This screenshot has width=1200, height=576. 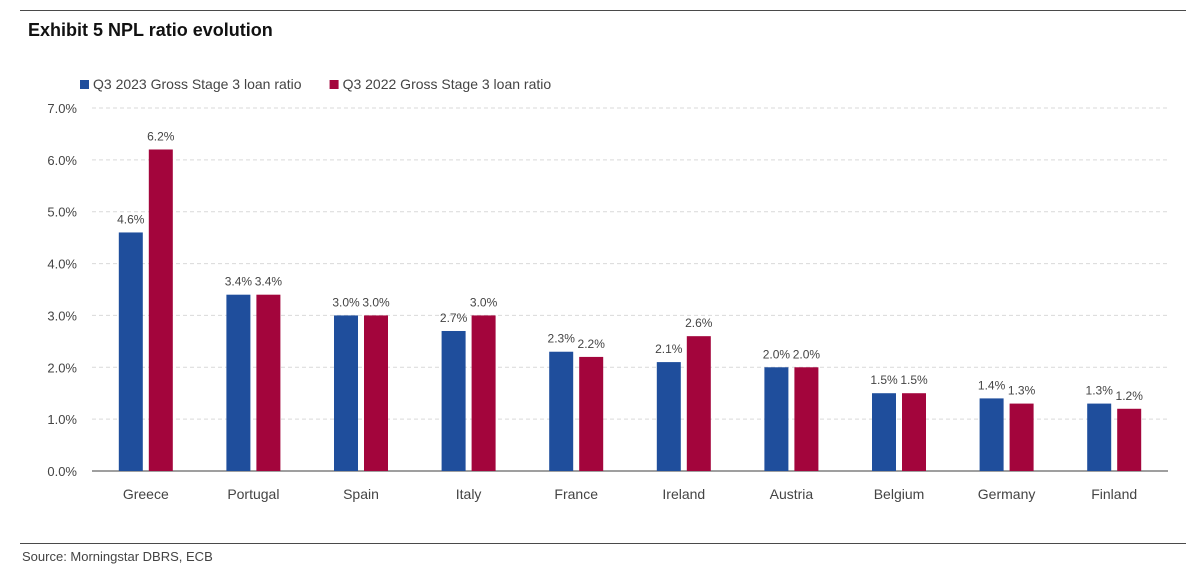 What do you see at coordinates (62, 212) in the screenshot?
I see `y-tick-label: 5.0%` at bounding box center [62, 212].